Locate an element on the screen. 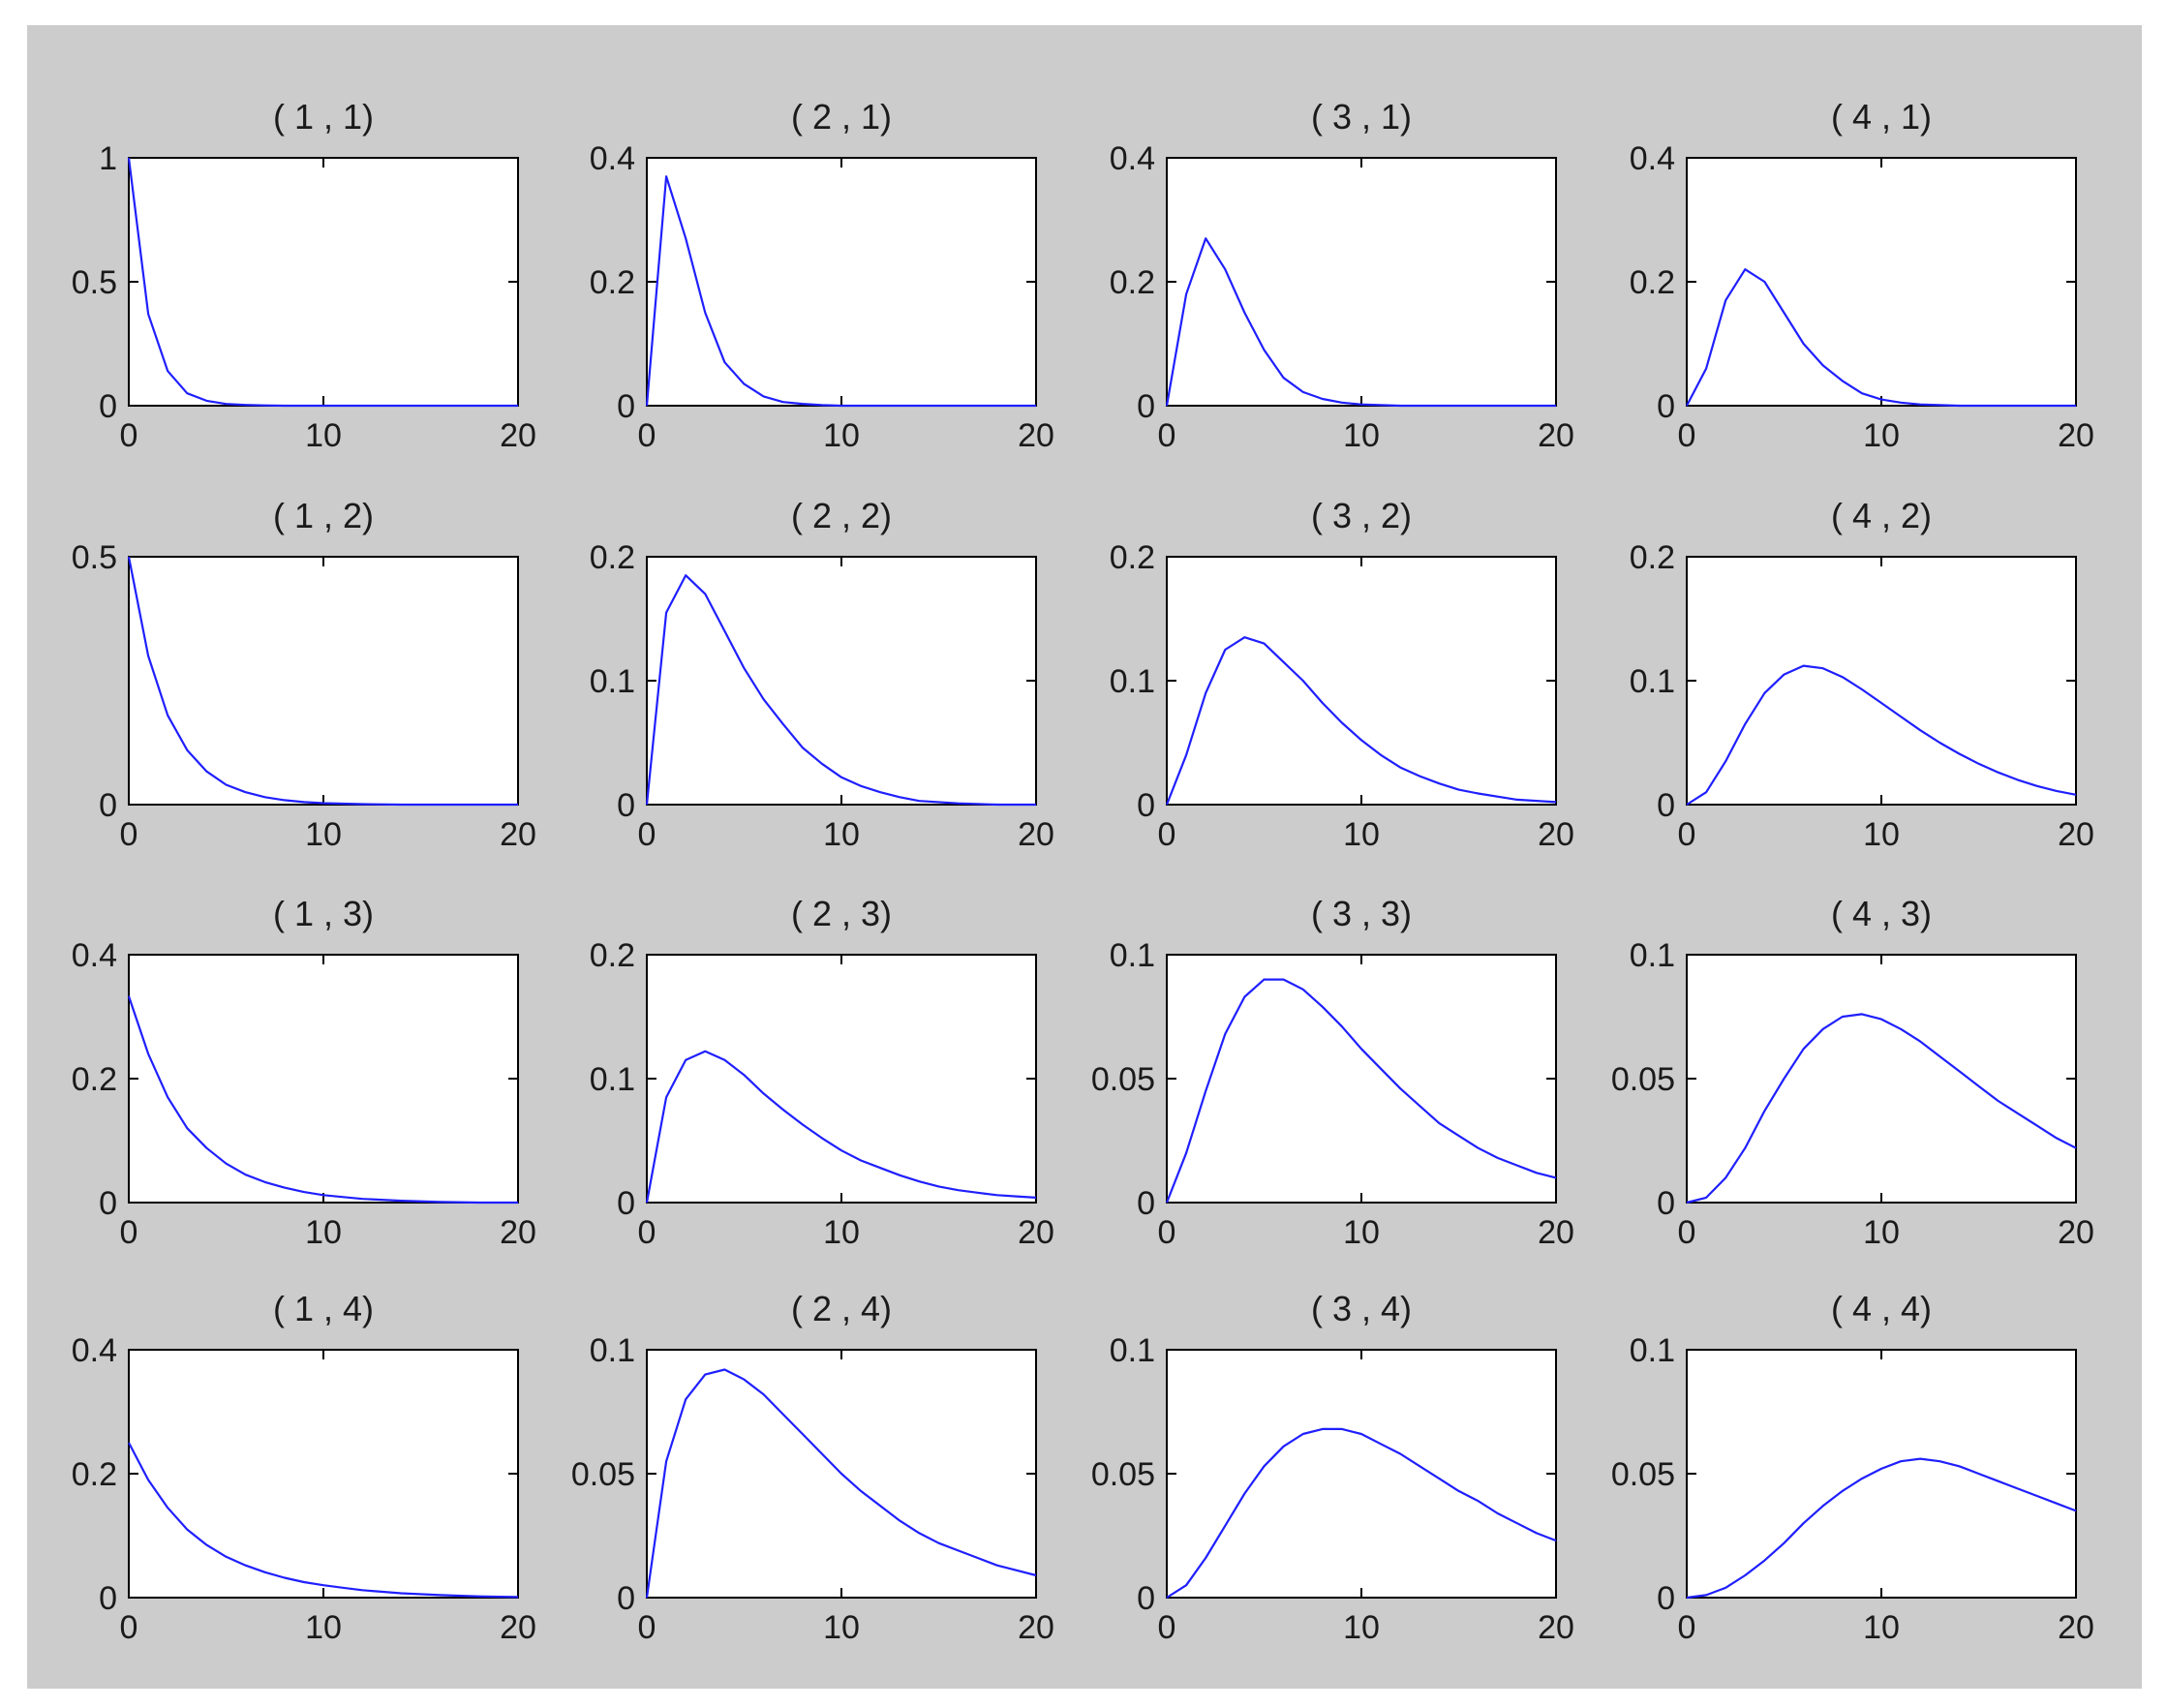  subplot-3-3: ( 3 , 3) 0 10 20 0 0.05 0.1 is located at coordinates (1333, 1072).